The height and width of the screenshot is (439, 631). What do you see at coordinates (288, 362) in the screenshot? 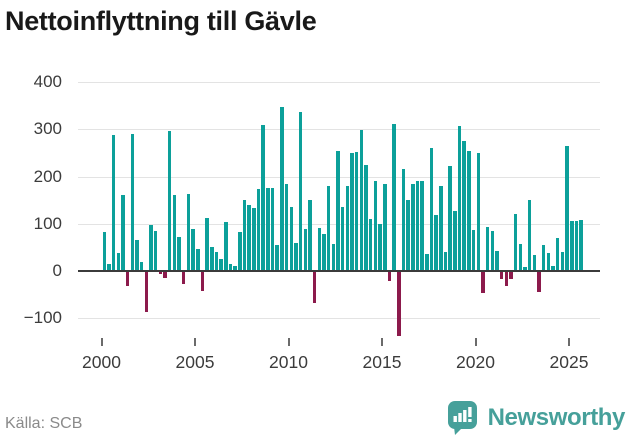
I see `x-axis-tick-label: 2010` at bounding box center [288, 362].